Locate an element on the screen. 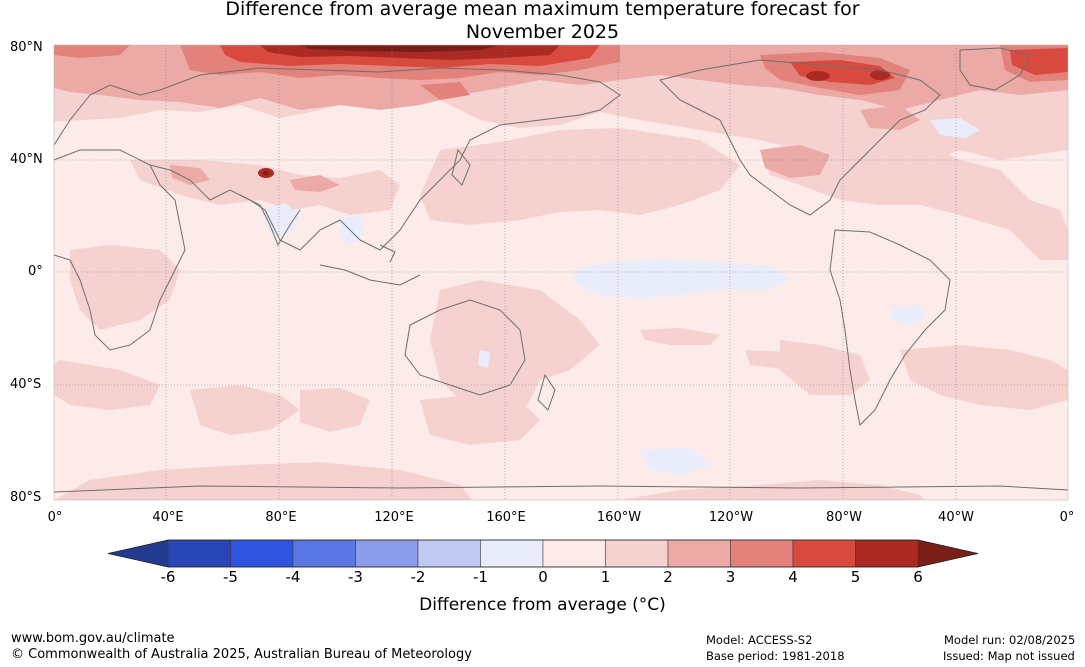 This screenshot has height=667, width=1085. lon-label-120w: 120°W is located at coordinates (731, 517).